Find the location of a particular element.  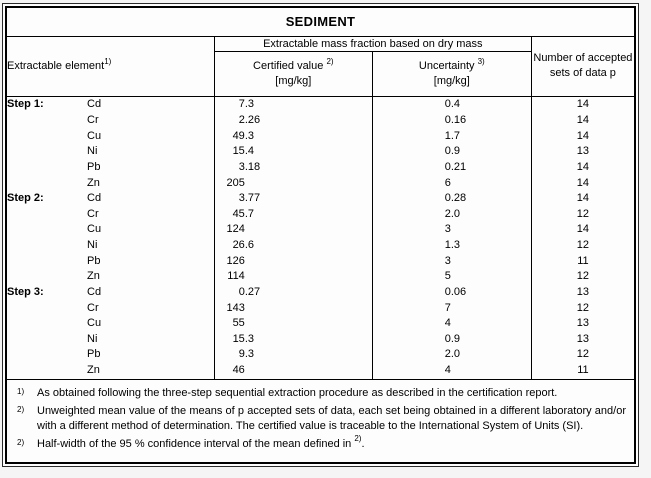

certified-value-cell: 26.6 is located at coordinates (293, 245).